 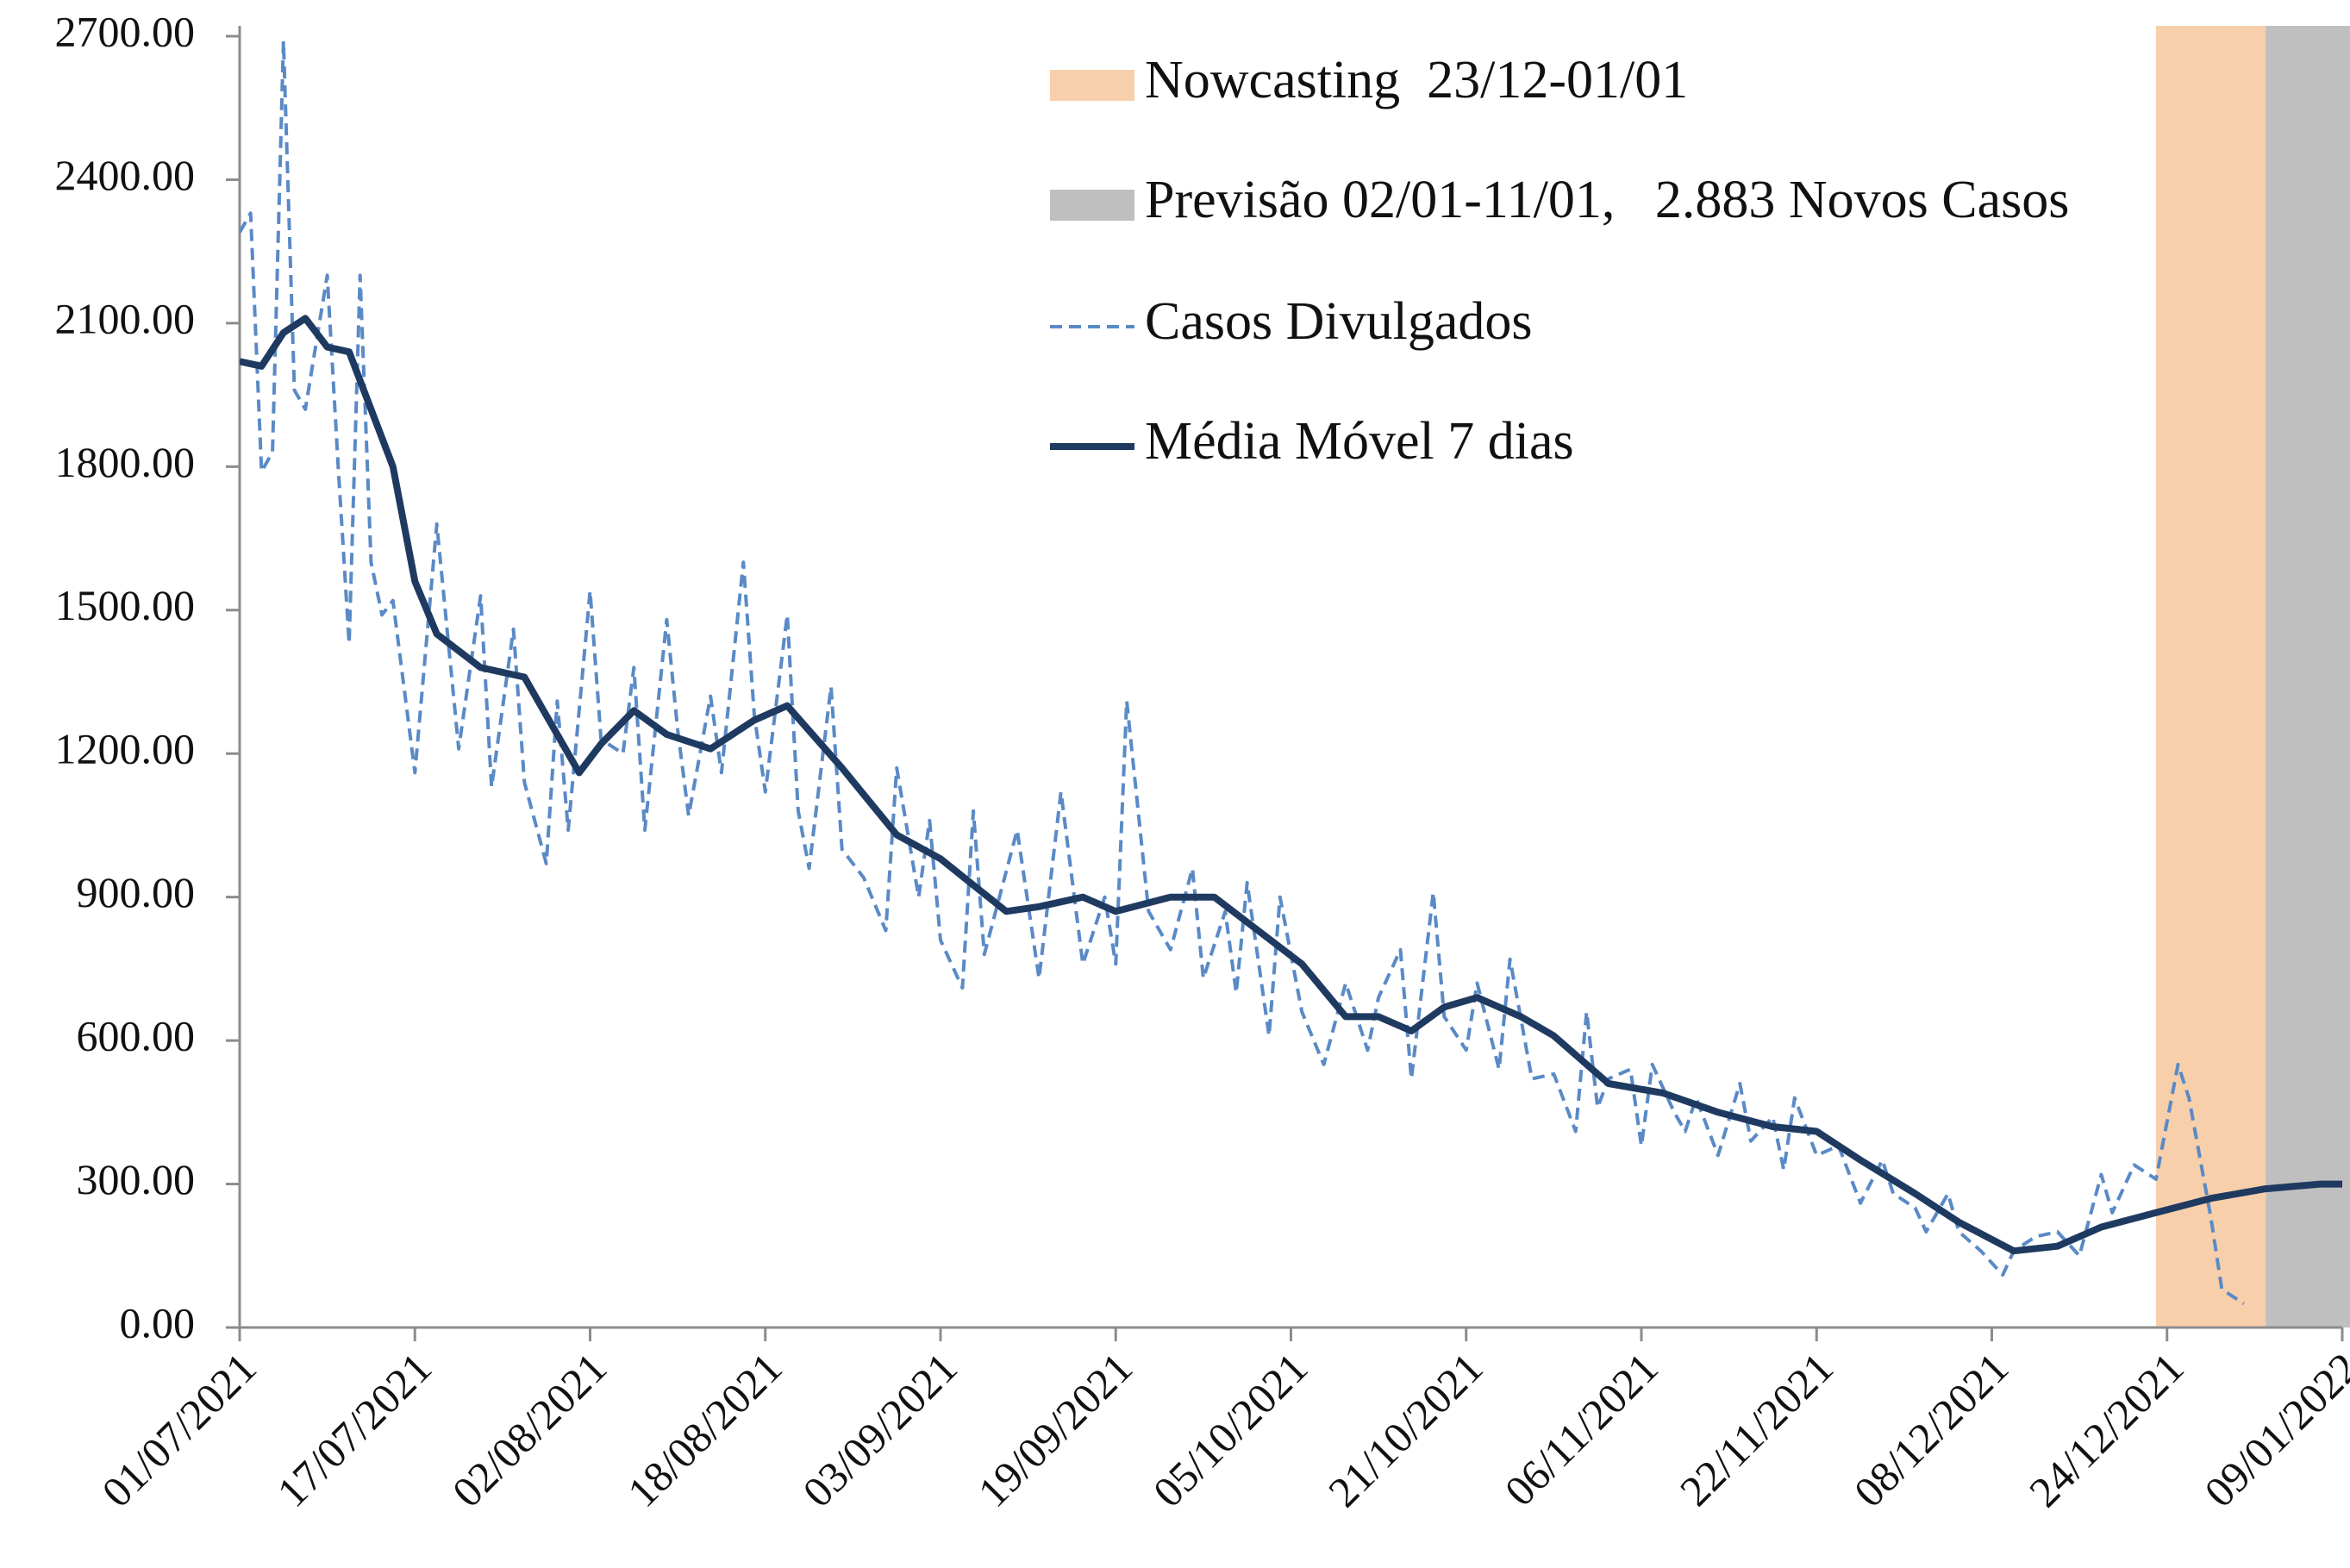 I want to click on y-tick-label: 2700.00, so click(x=125, y=31).